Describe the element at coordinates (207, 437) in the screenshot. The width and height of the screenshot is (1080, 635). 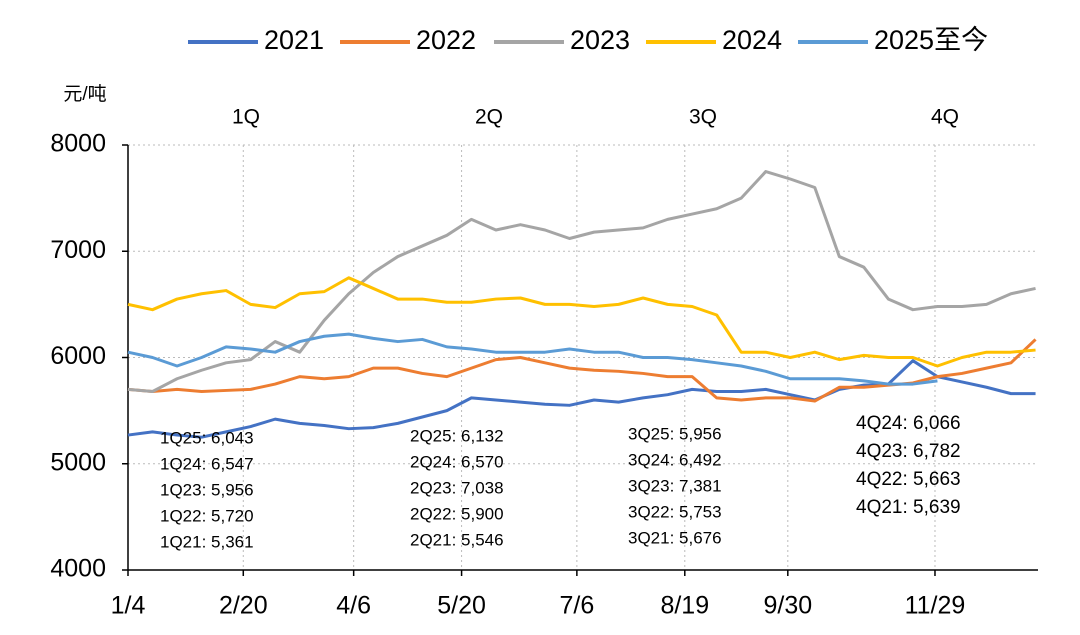
I see `annotation: 1Q25: 6,043` at that location.